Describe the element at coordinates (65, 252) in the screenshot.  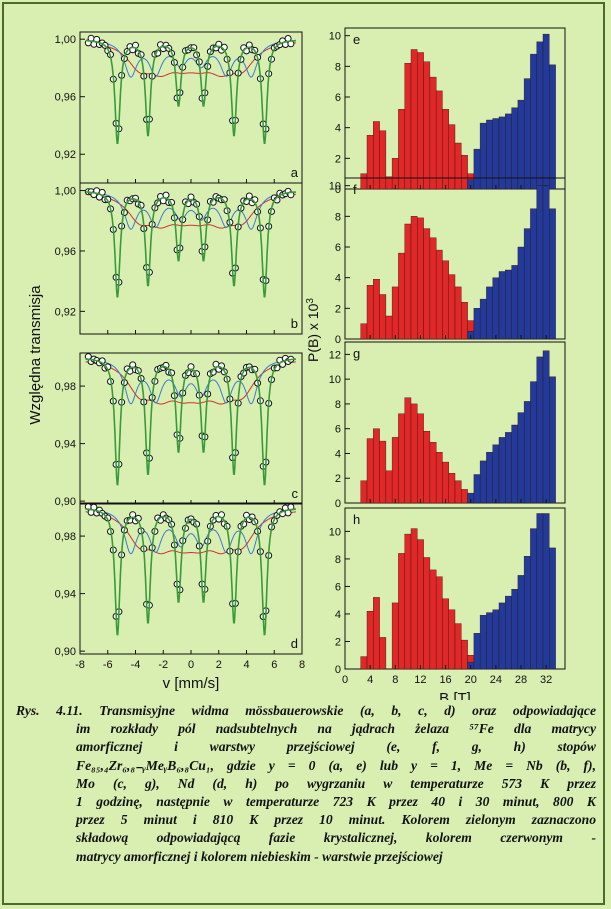
I see `y-tick-label: 0,96` at that location.